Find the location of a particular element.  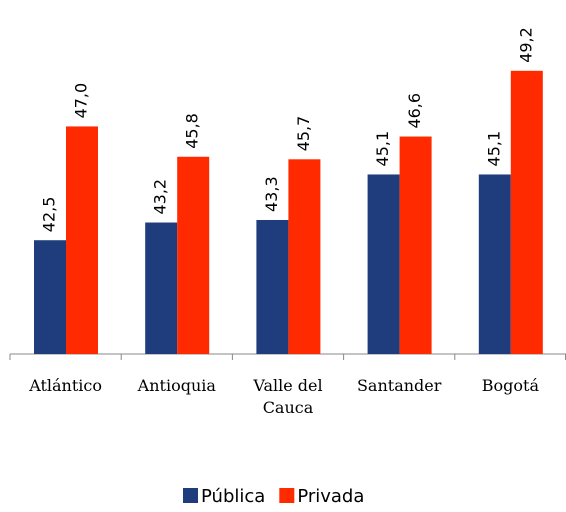

x-tick-label: Santander is located at coordinates (399, 385).